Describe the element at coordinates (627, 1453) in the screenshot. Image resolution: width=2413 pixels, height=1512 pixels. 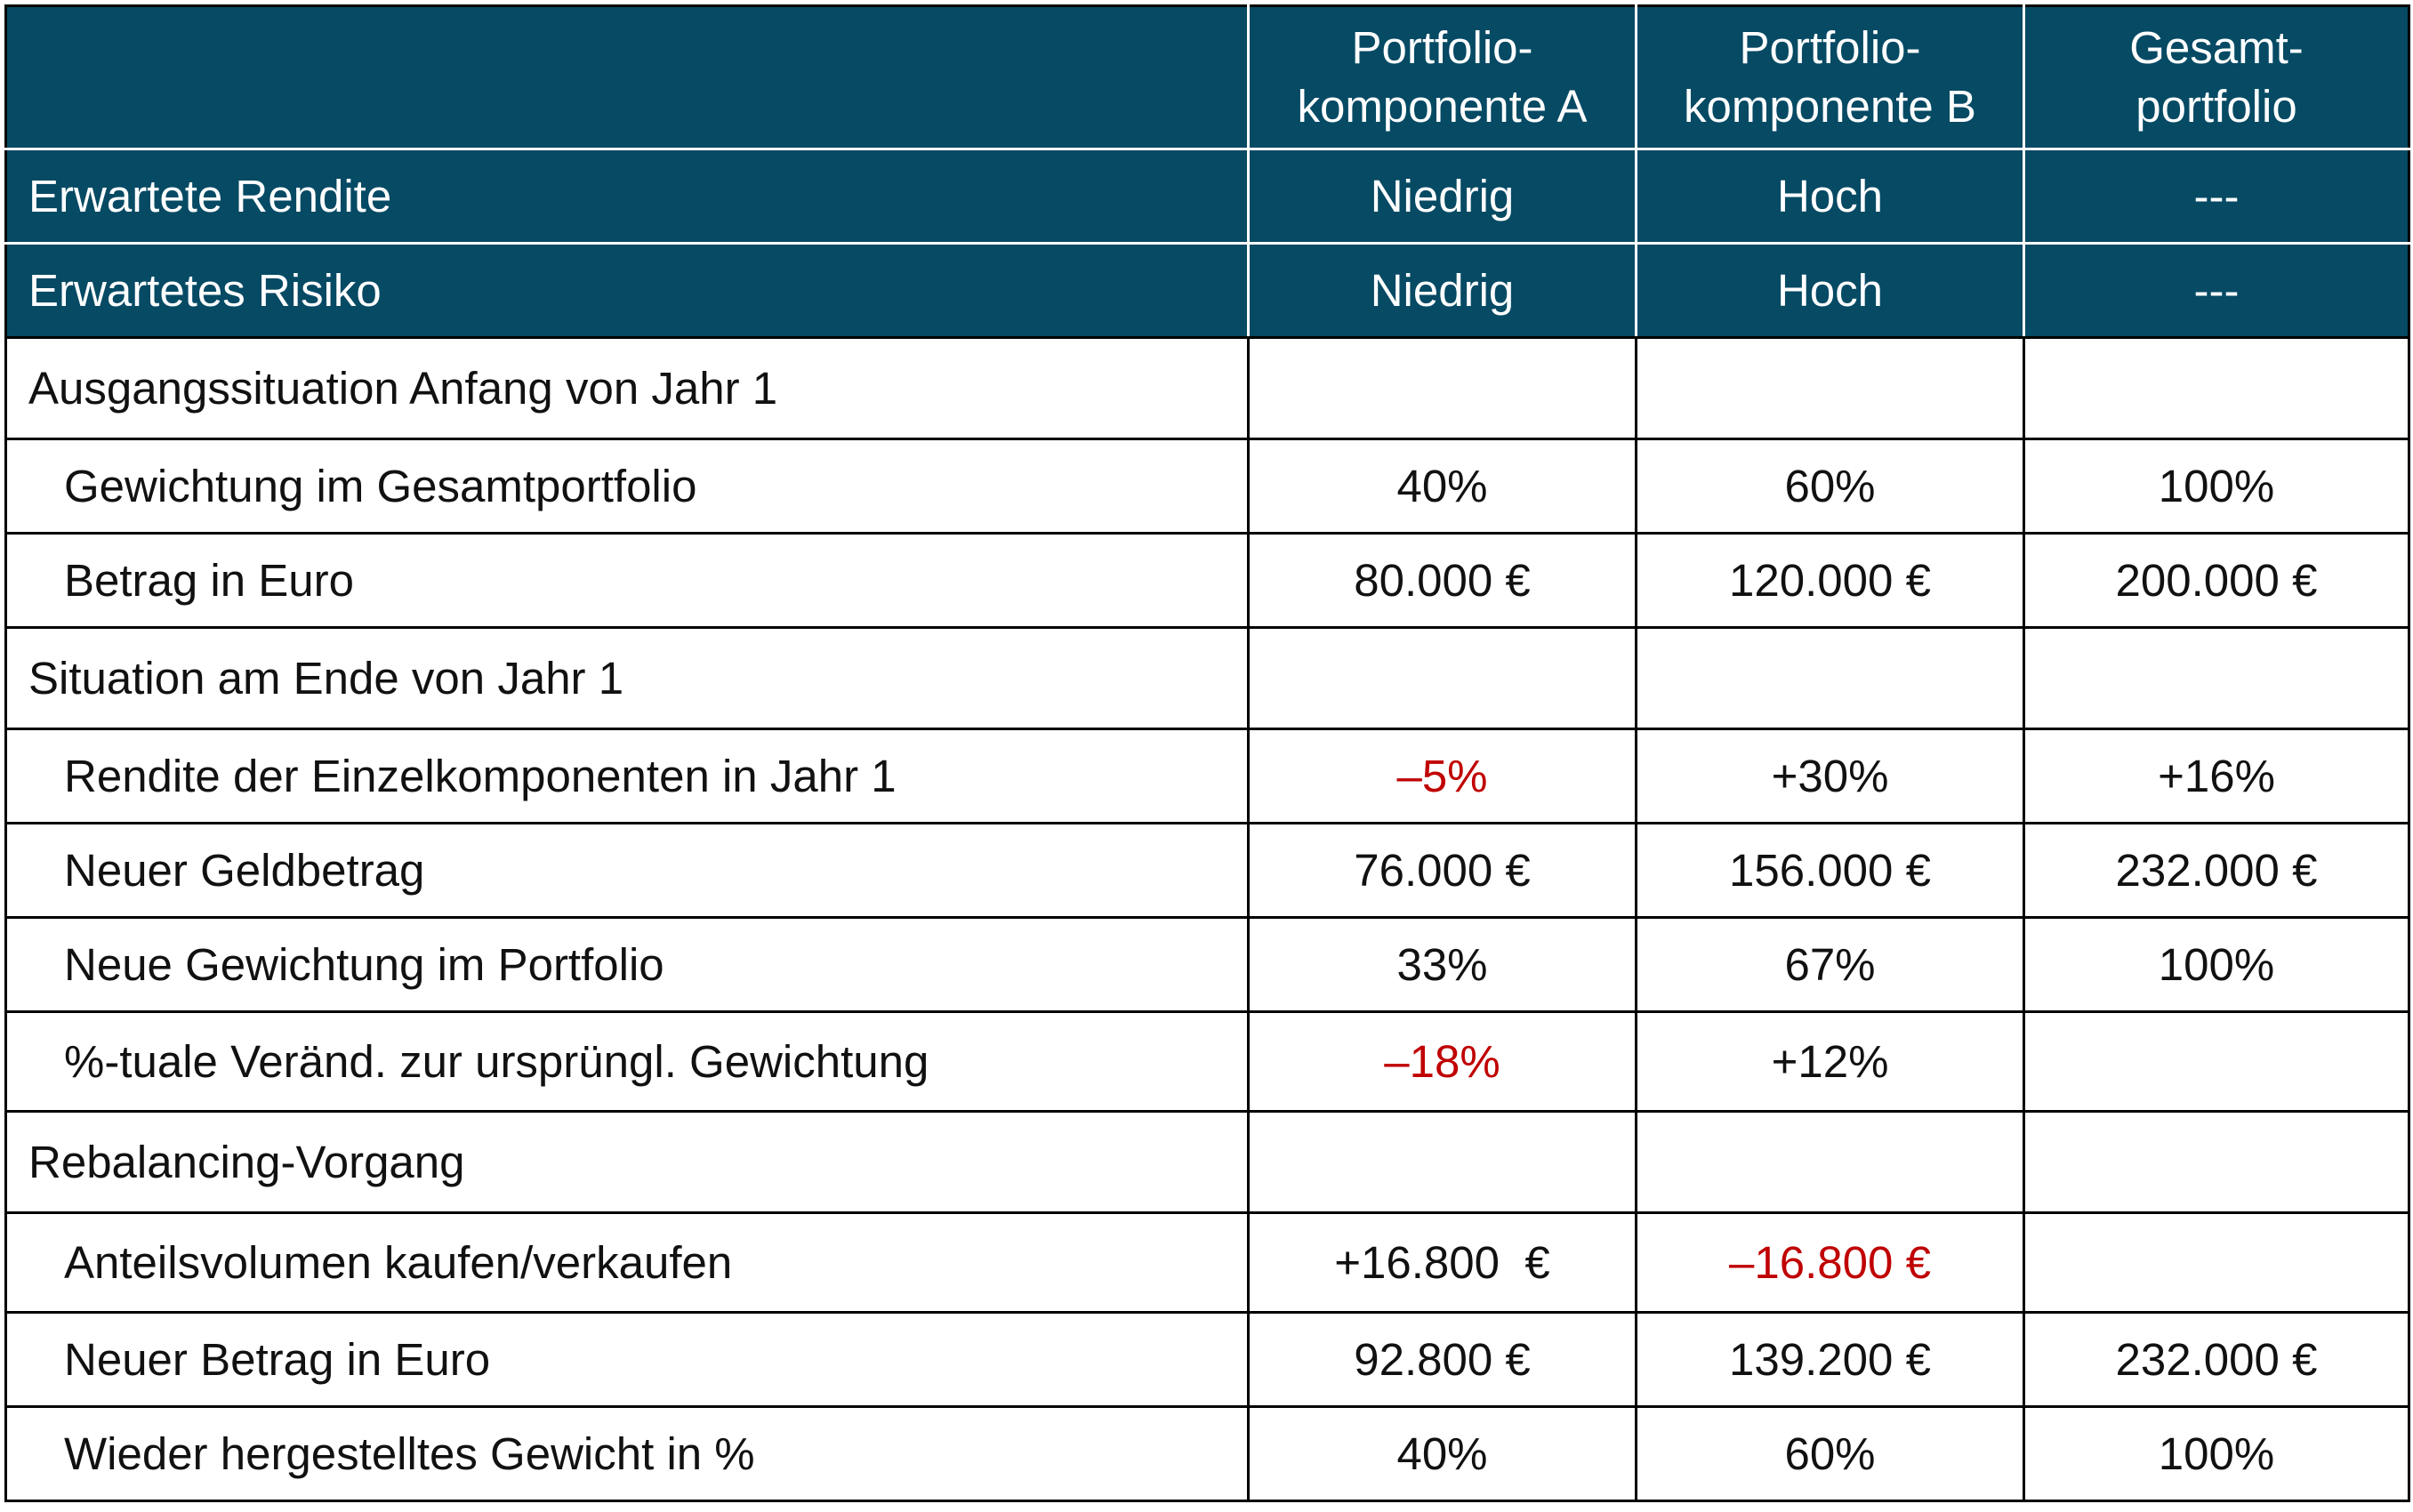
I see `row-label: Wieder hergestelltes Gewicht in %` at that location.